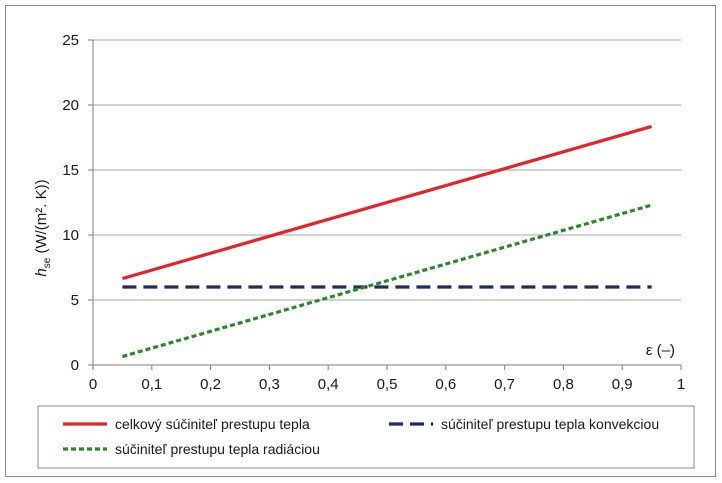 This screenshot has height=483, width=722. I want to click on y-axis-label-subscript: se, so click(47, 262).